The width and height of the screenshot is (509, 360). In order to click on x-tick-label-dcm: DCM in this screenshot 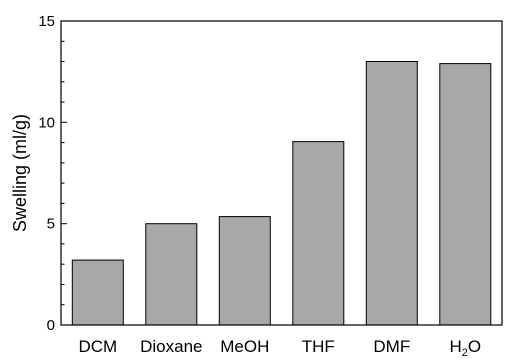, I will do `click(97, 346)`.